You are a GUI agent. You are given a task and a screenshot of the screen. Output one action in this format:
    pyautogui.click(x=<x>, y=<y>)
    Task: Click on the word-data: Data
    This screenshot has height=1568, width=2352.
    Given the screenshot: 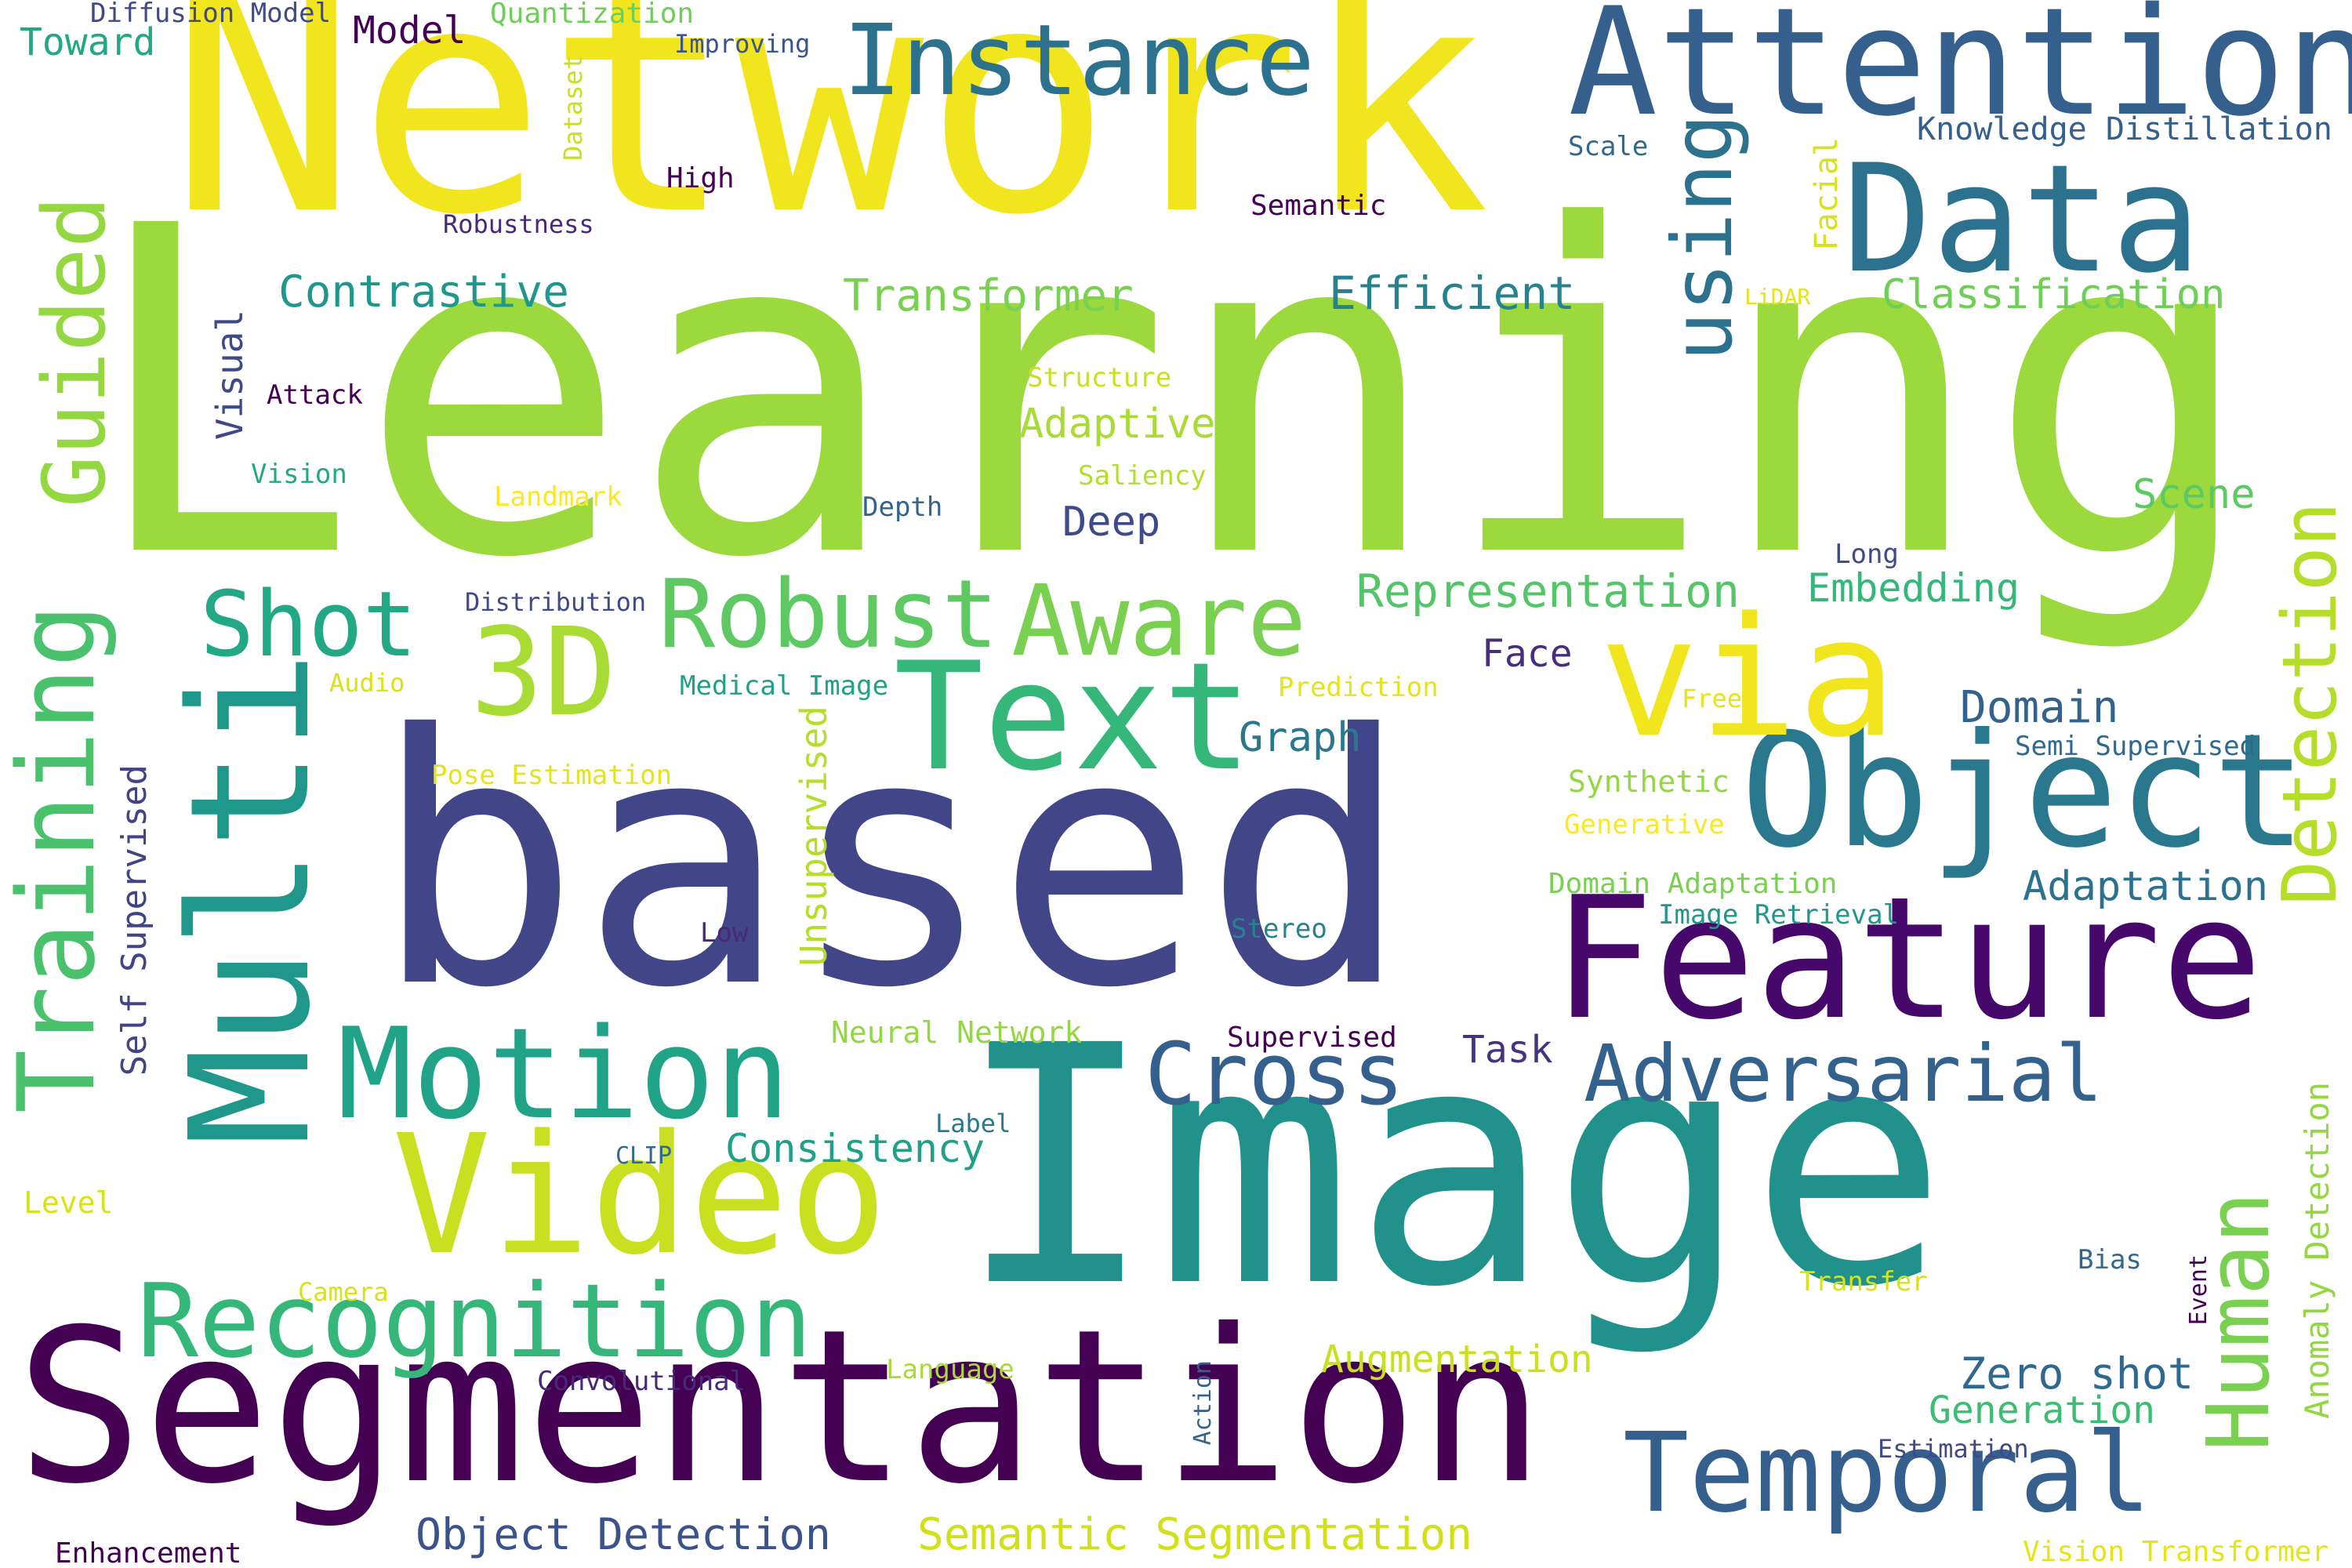 What is the action you would take?
    pyautogui.click(x=2021, y=219)
    